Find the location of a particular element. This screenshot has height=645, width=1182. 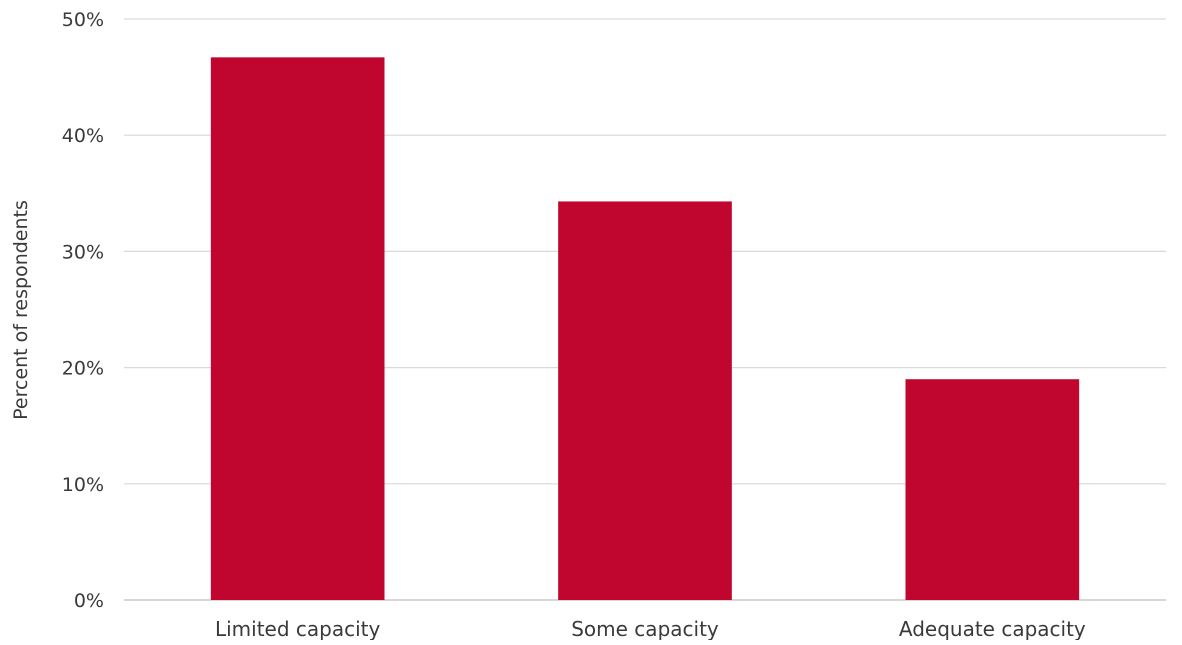

x-tick-label: Some capacity is located at coordinates (645, 628).